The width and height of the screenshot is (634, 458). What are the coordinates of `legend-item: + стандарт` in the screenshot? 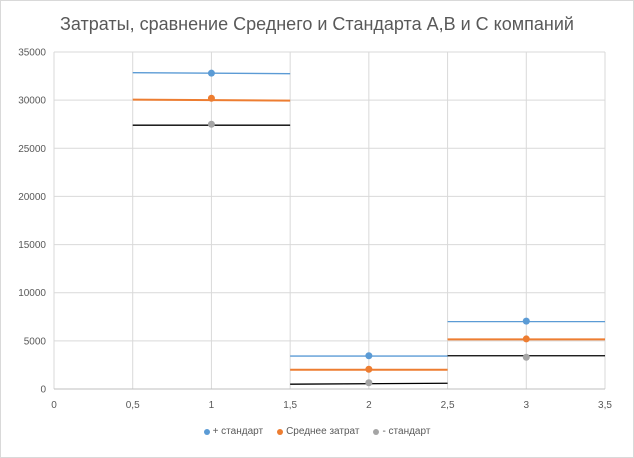 It's located at (233, 431).